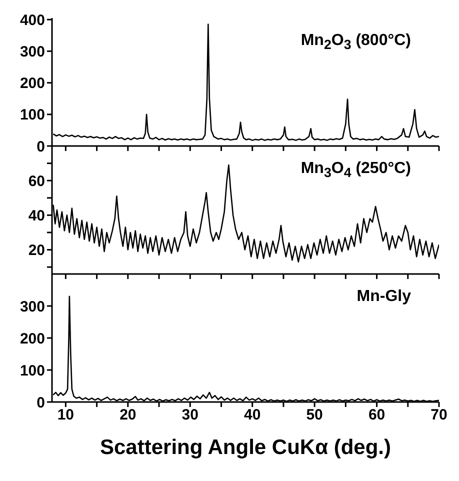 Image resolution: width=459 pixels, height=481 pixels. What do you see at coordinates (245, 447) in the screenshot?
I see `x-axis-title: Scattering Angle CuKα (deg.)` at bounding box center [245, 447].